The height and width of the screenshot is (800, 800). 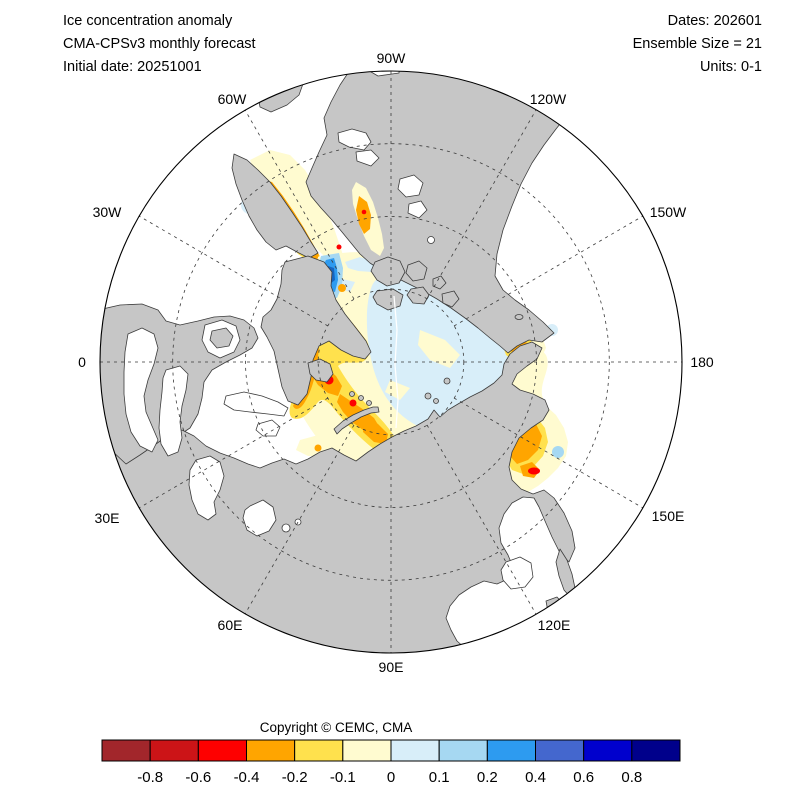 I want to click on copyright: Copyright © CEMC, CMA, so click(x=336, y=727).